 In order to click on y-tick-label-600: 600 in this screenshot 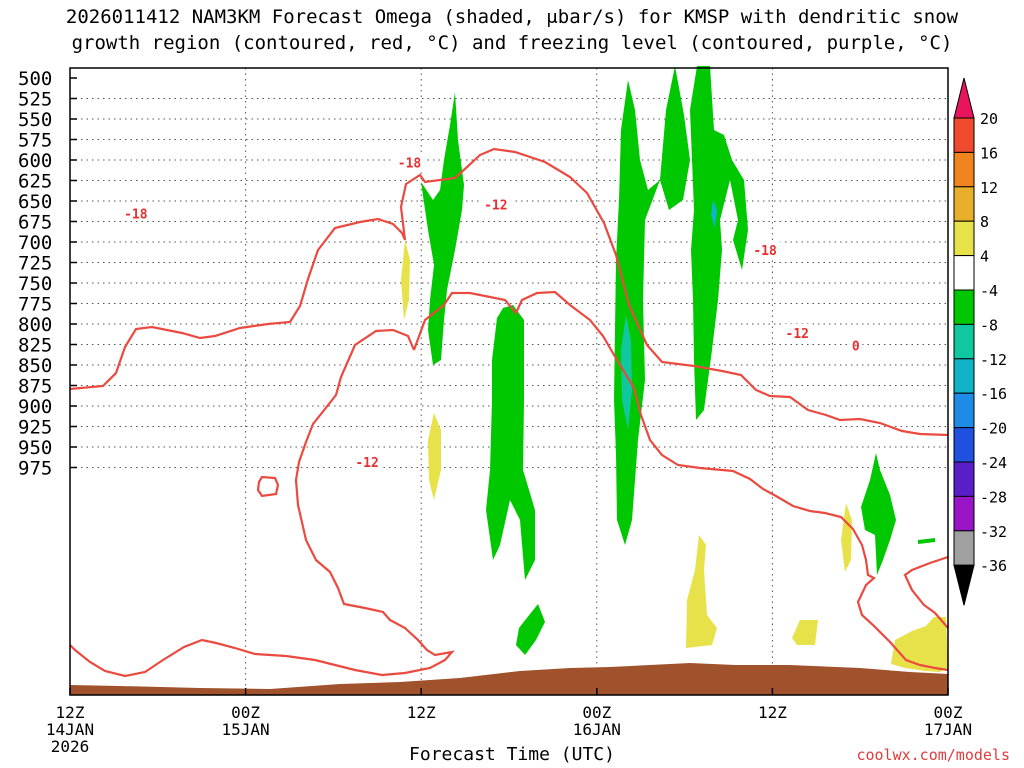, I will do `click(35, 161)`.